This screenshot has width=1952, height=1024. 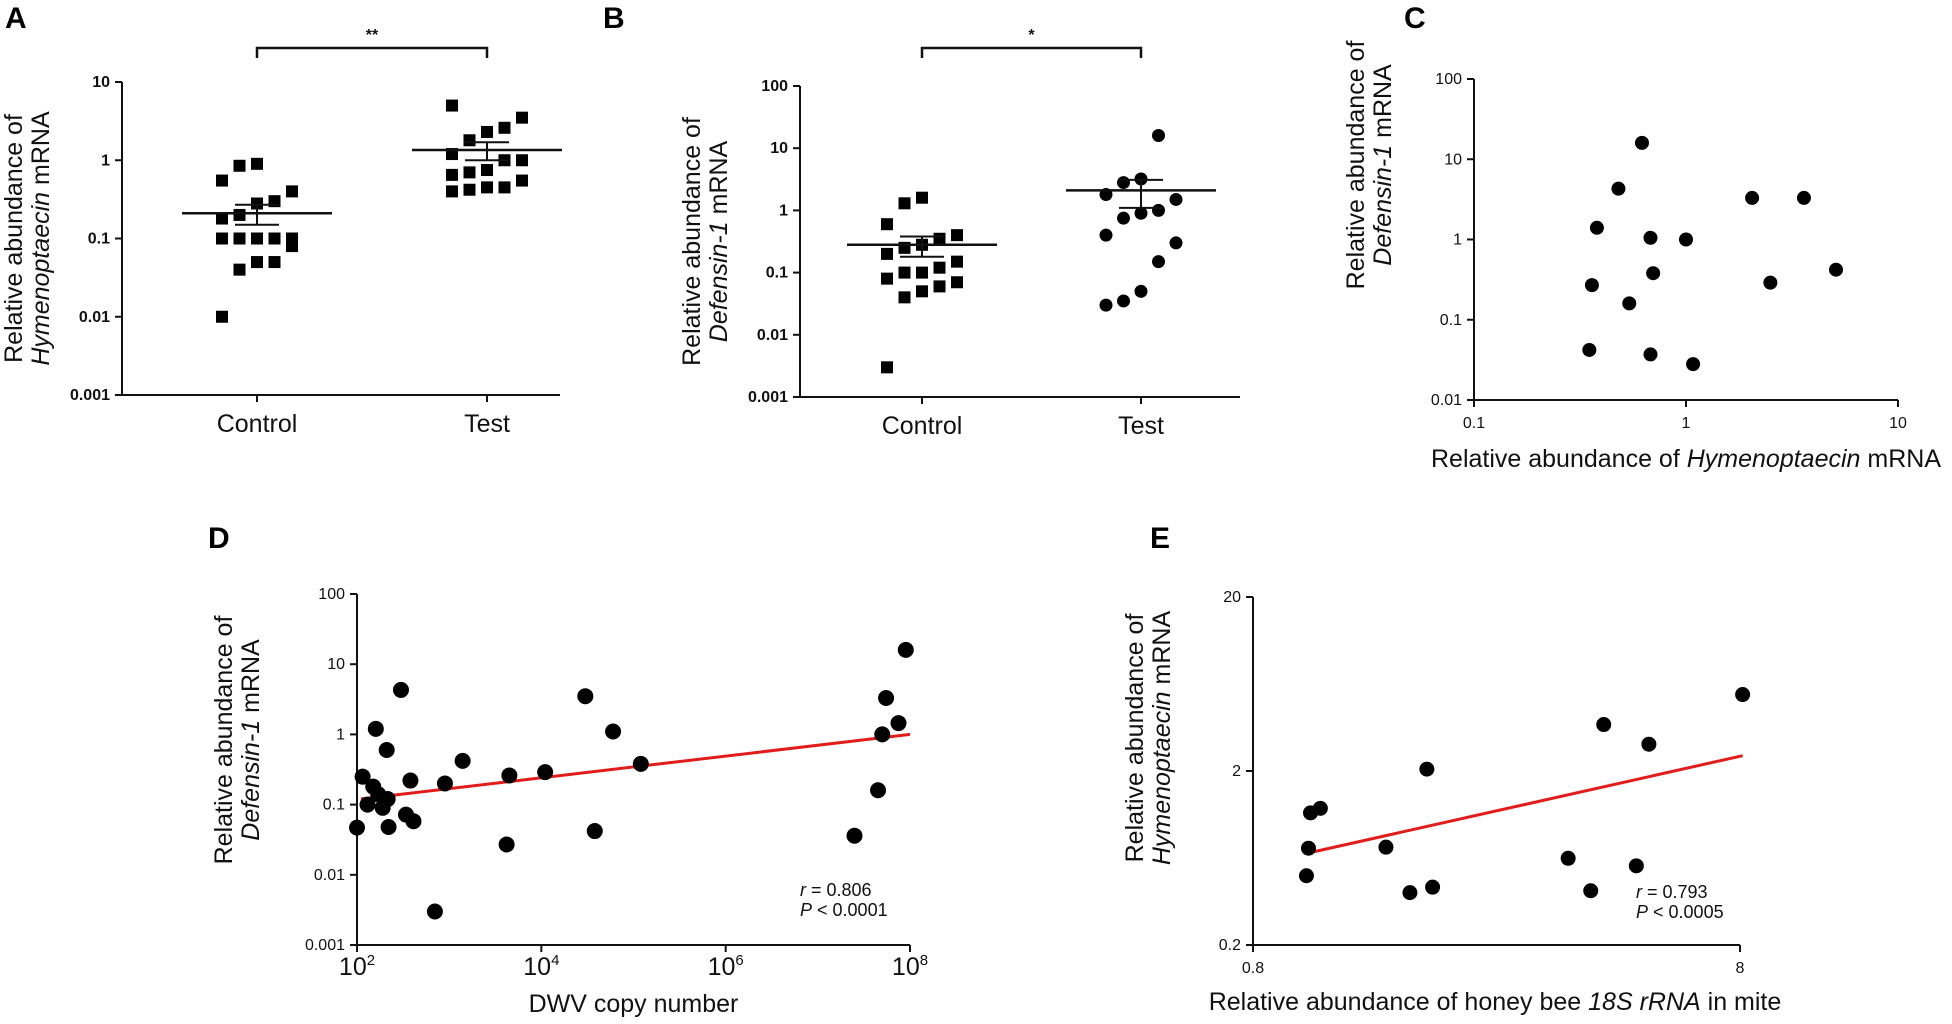 I want to click on significance-bracket, so click(x=1031, y=52).